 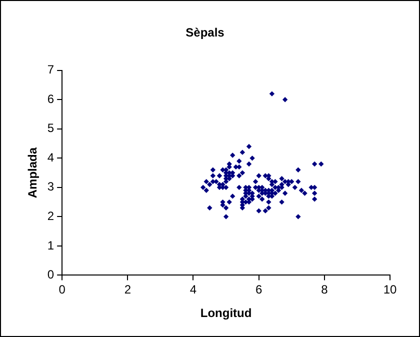 What do you see at coordinates (50, 69) in the screenshot?
I see `y-tick-label: 7` at bounding box center [50, 69].